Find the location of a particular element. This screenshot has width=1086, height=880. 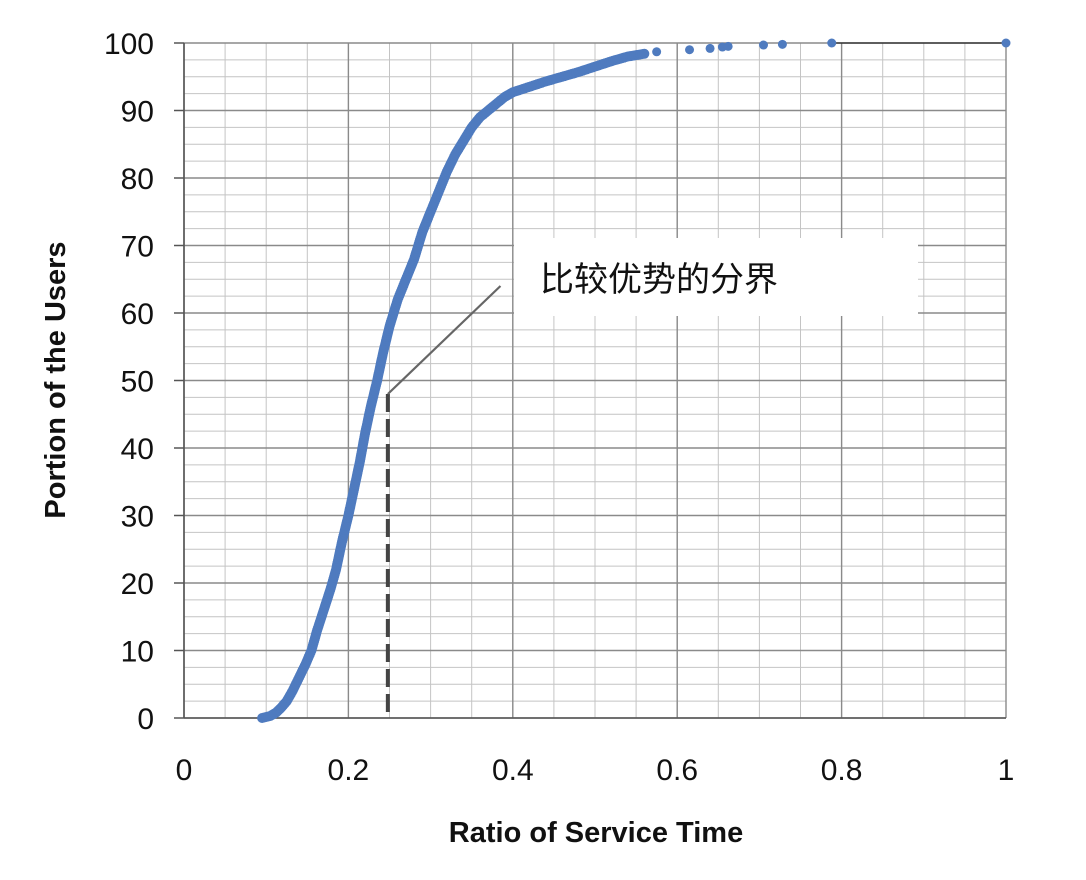

y-tick-label: 30 is located at coordinates (137, 517).